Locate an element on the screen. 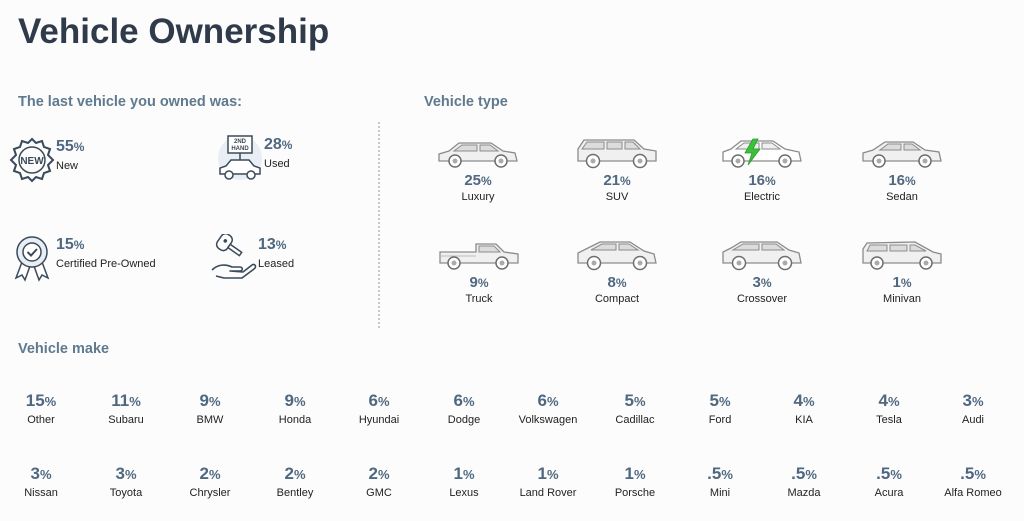 The height and width of the screenshot is (521, 1024). make-label: Alfa Romeo is located at coordinates (973, 493).